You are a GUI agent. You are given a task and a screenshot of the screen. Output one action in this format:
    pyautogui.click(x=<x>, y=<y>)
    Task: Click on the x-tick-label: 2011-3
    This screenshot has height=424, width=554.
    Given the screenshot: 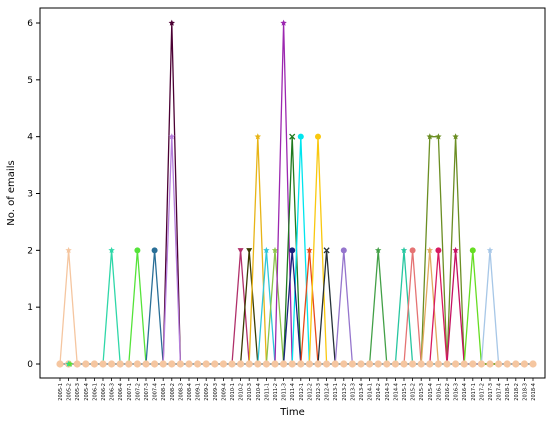 What is the action you would take?
    pyautogui.click(x=285, y=392)
    